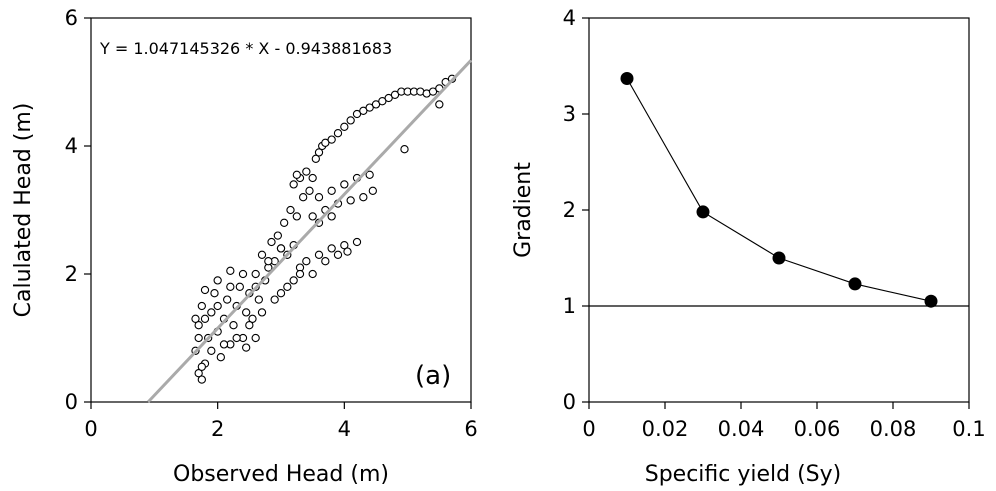 This screenshot has height=491, width=996. I want to click on panel-b-series-line, so click(779, 190).